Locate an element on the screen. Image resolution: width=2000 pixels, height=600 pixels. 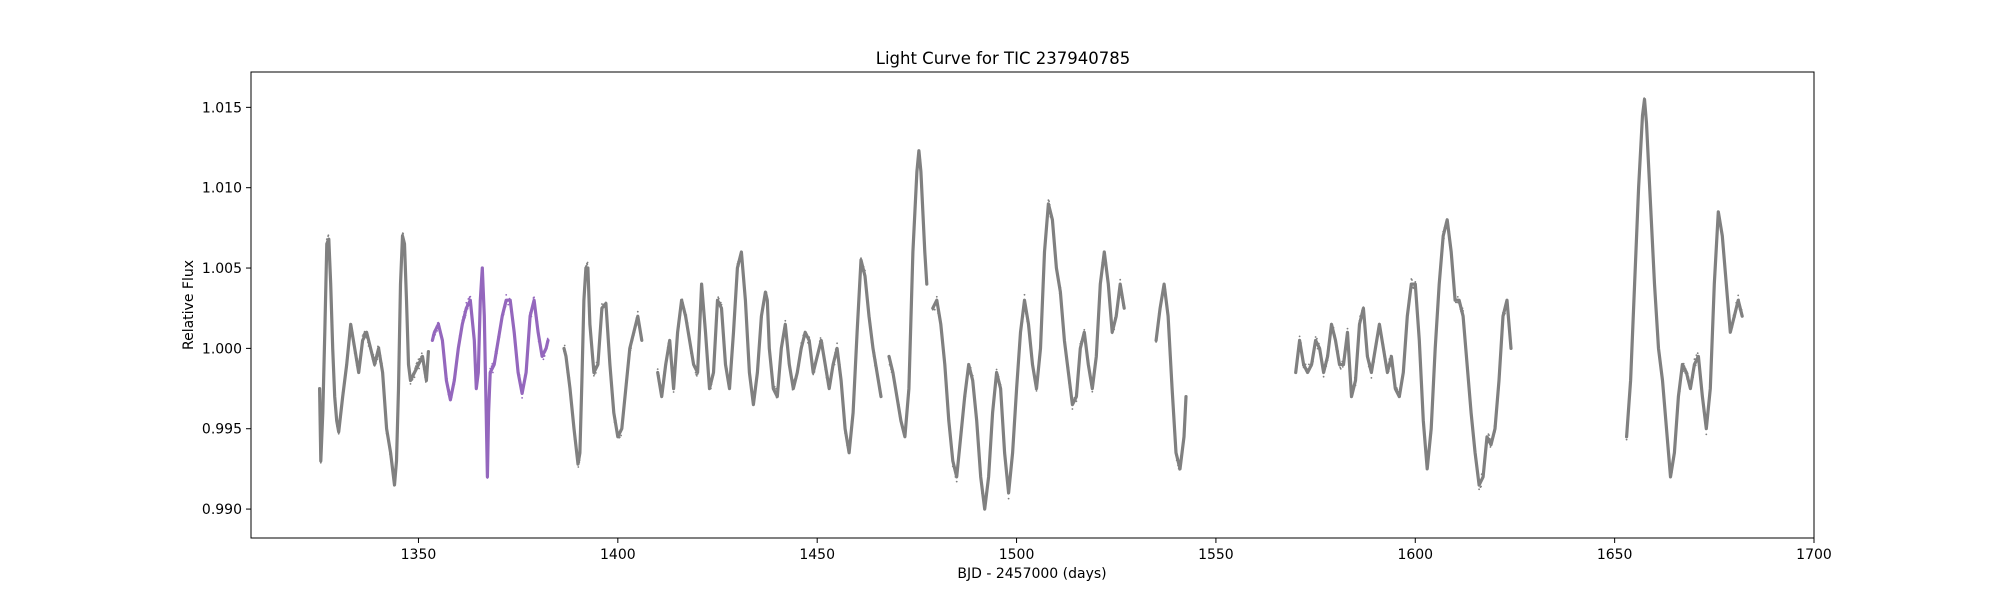
y-tick-label: 1.015 is located at coordinates (222, 108).